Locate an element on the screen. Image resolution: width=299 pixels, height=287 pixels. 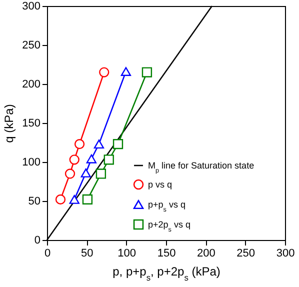
x-axis-title: p, p+p$_{s}$, p+2p$_{s}$ (kPa) is located at coordinates (166, 273).